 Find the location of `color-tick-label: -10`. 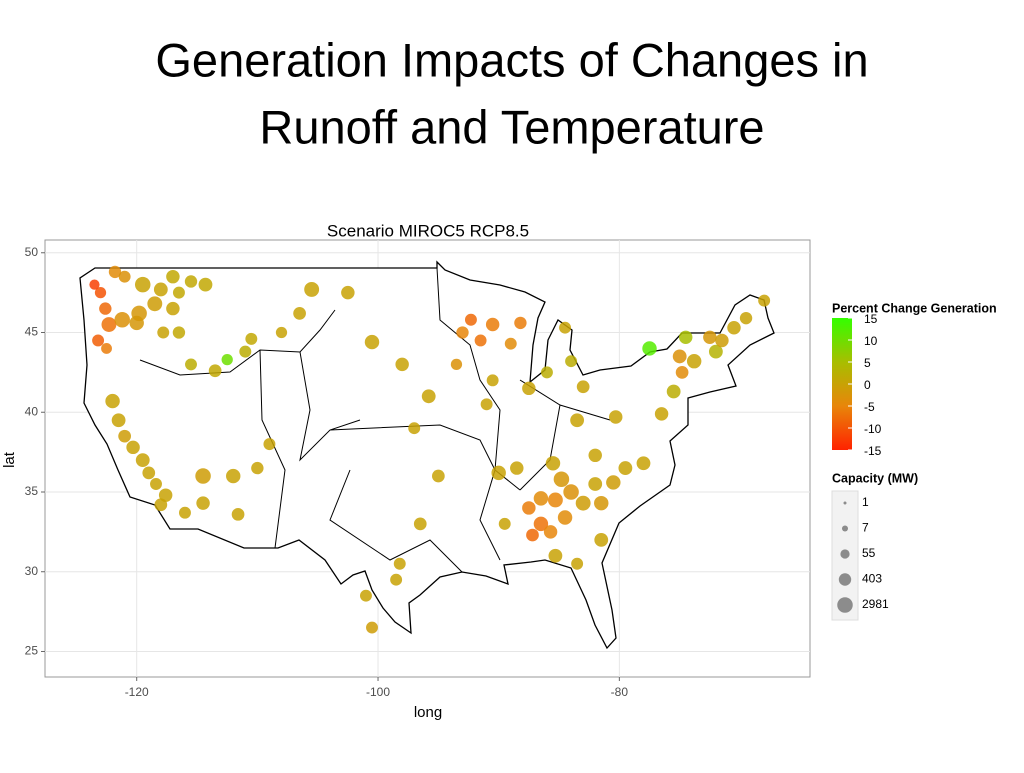

color-tick-label: -10 is located at coordinates (873, 429).